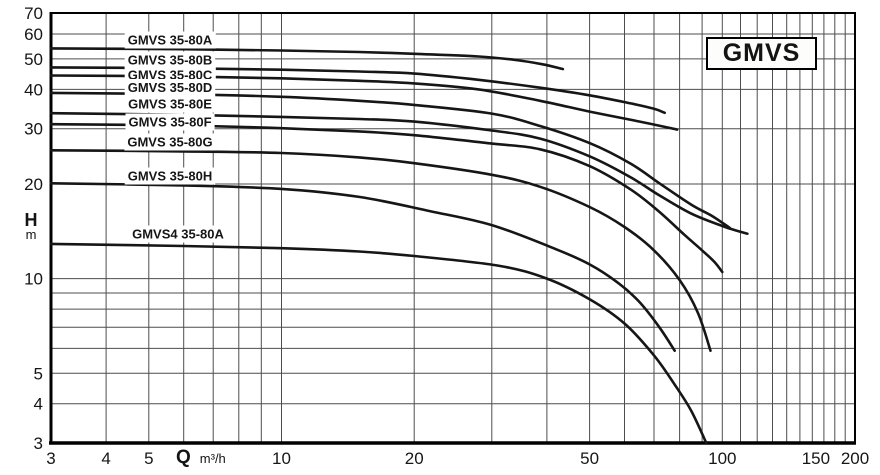  Describe the element at coordinates (105, 458) in the screenshot. I see `x-tick-label: 4` at that location.